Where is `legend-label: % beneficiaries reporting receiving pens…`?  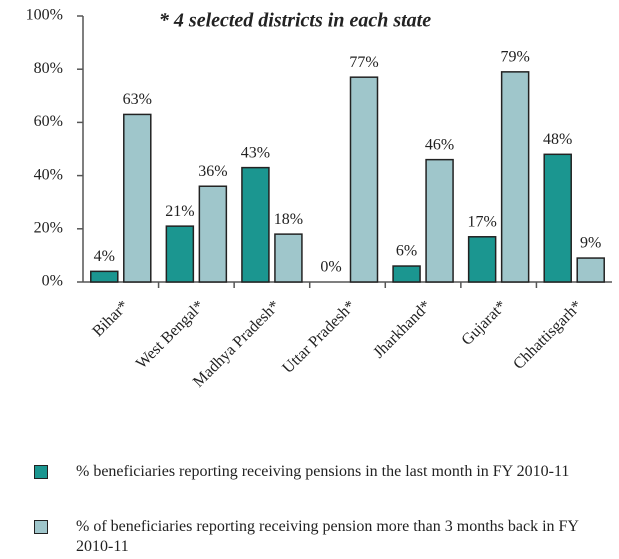
legend-label: % beneficiaries reporting receiving pens… is located at coordinates (323, 471).